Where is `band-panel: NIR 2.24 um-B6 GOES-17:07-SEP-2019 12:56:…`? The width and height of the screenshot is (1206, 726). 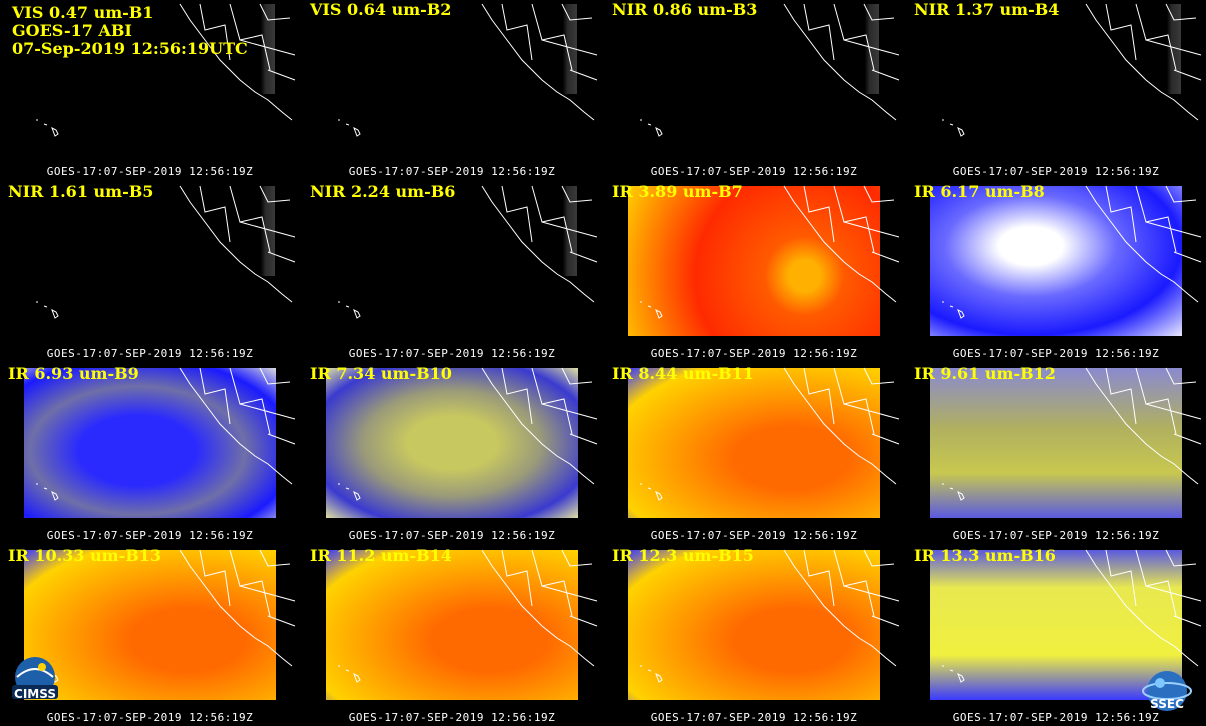 band-panel: NIR 2.24 um-B6 GOES-17:07-SEP-2019 12:56:… is located at coordinates (452, 272).